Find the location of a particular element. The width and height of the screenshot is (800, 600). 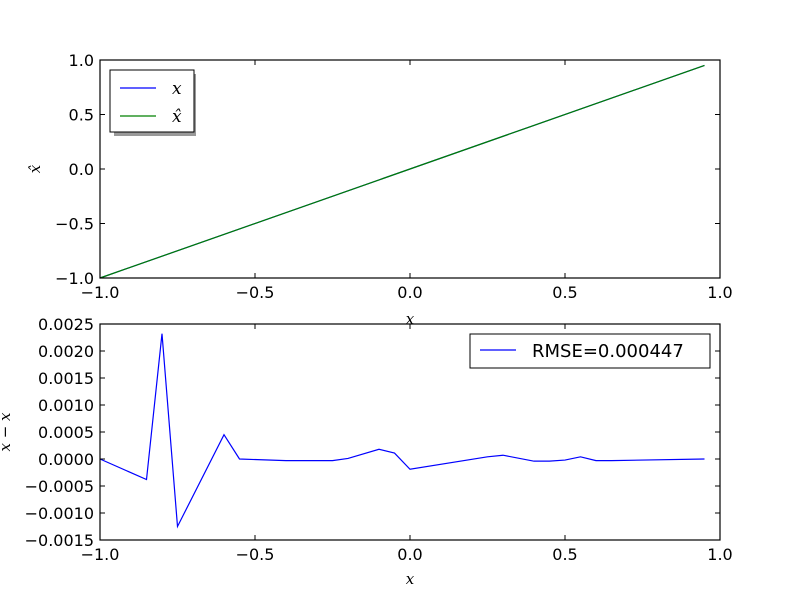

bottom-y-axis-label: x − x is located at coordinates (7, 432).